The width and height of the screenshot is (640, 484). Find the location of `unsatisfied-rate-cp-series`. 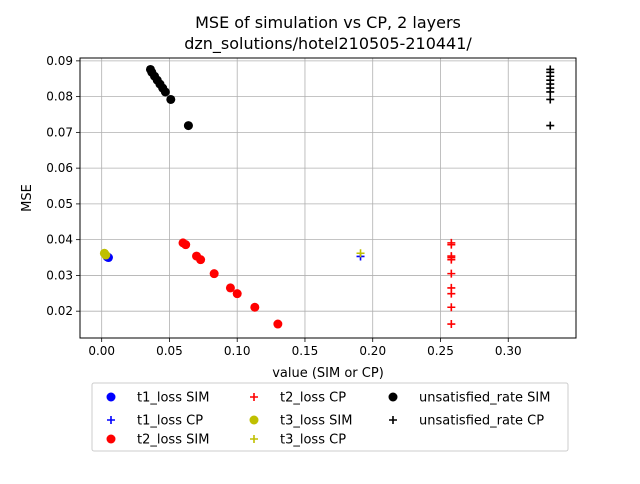

unsatisfied-rate-cp-series is located at coordinates (550, 97).